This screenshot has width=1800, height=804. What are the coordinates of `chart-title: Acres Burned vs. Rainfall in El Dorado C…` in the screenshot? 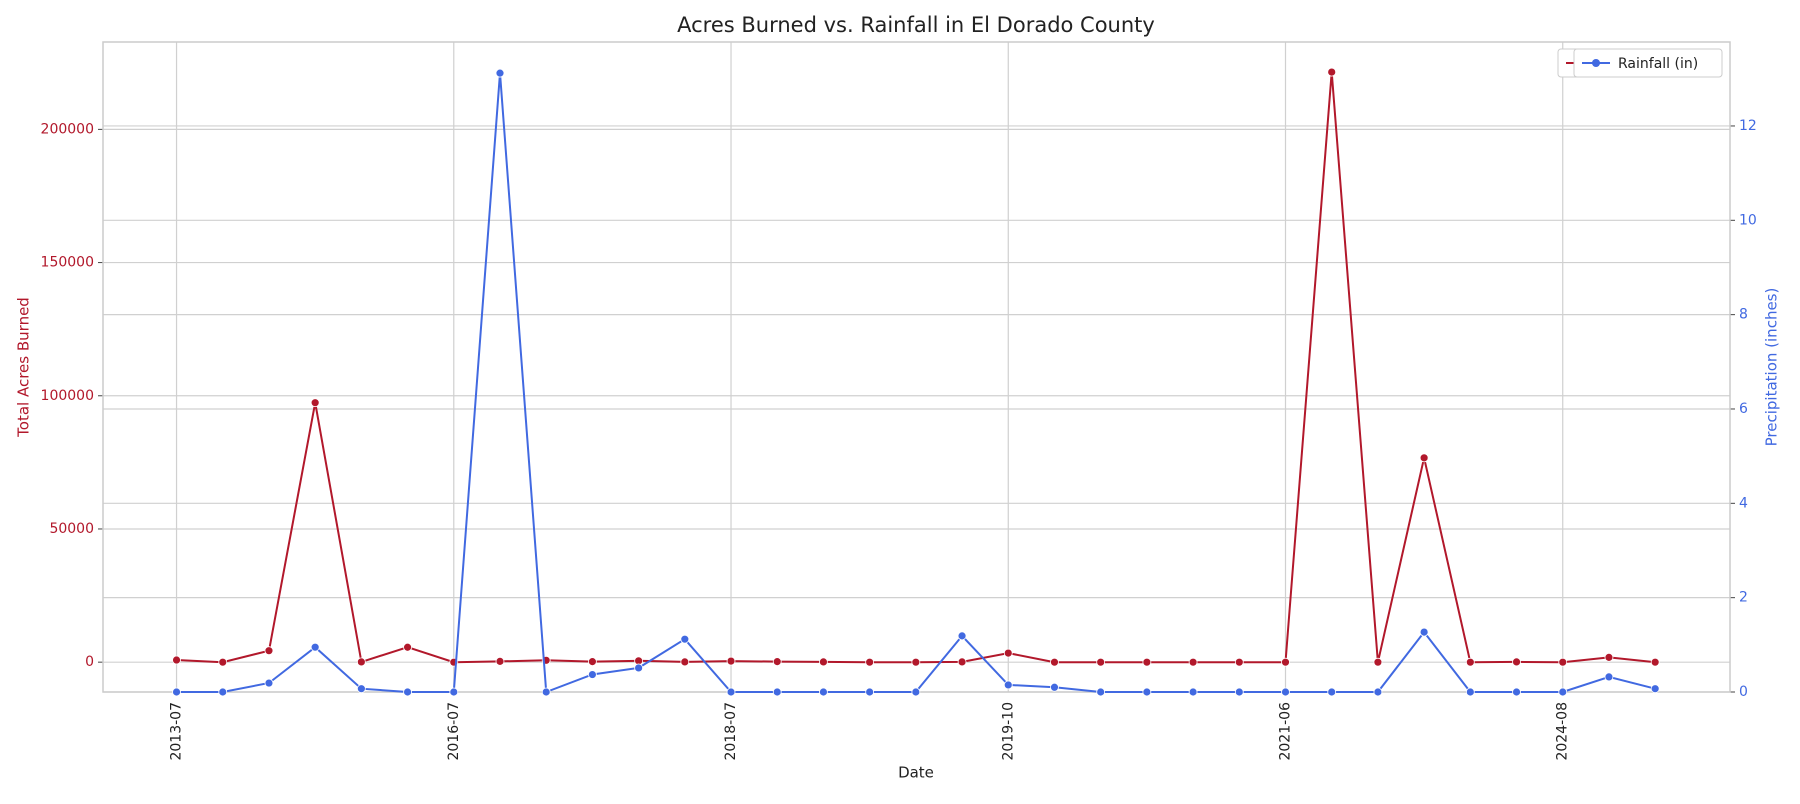 It's located at (916, 25).